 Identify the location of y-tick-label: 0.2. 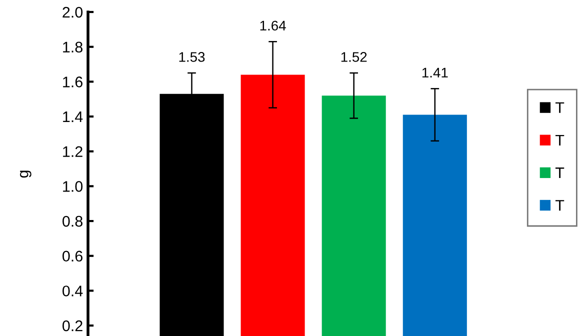
(72, 326).